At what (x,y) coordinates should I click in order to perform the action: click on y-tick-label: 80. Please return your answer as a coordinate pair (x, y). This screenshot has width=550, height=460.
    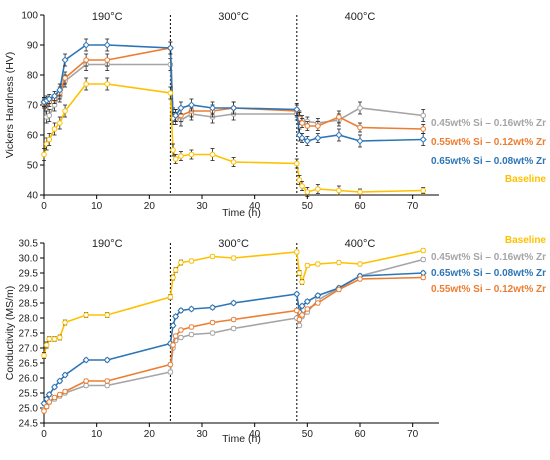
    Looking at the image, I should click on (33, 76).